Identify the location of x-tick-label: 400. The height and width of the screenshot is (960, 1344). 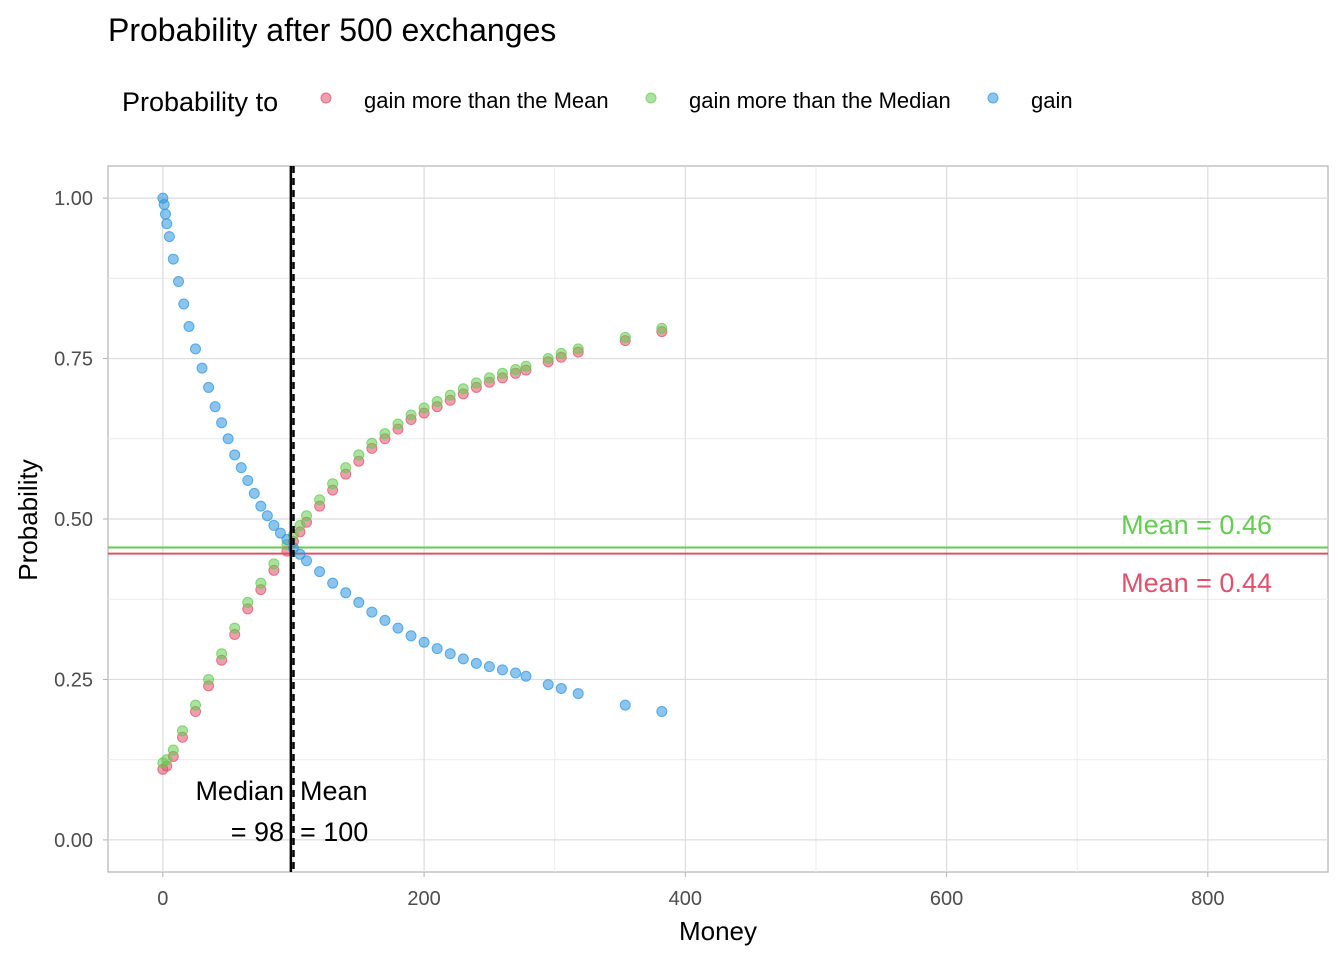
(685, 899).